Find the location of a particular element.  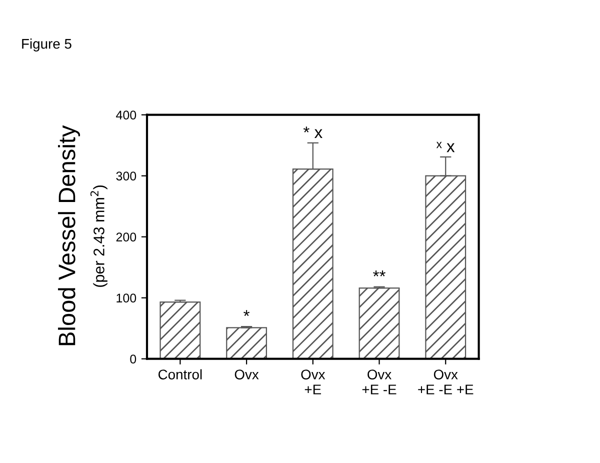

x-tick-label: Control is located at coordinates (180, 374).